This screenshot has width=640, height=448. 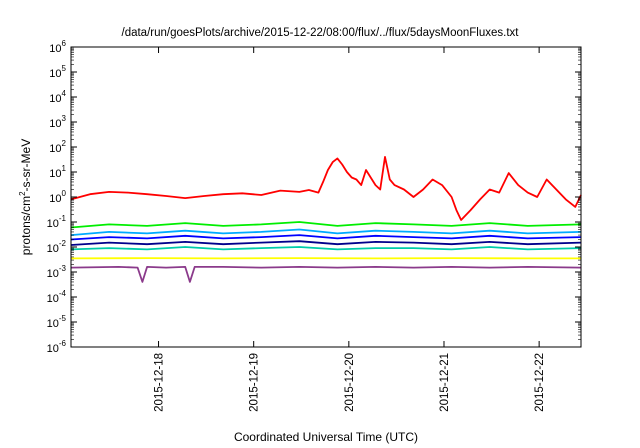 I want to click on y-tick-label: 10⁻², so click(x=57, y=247).